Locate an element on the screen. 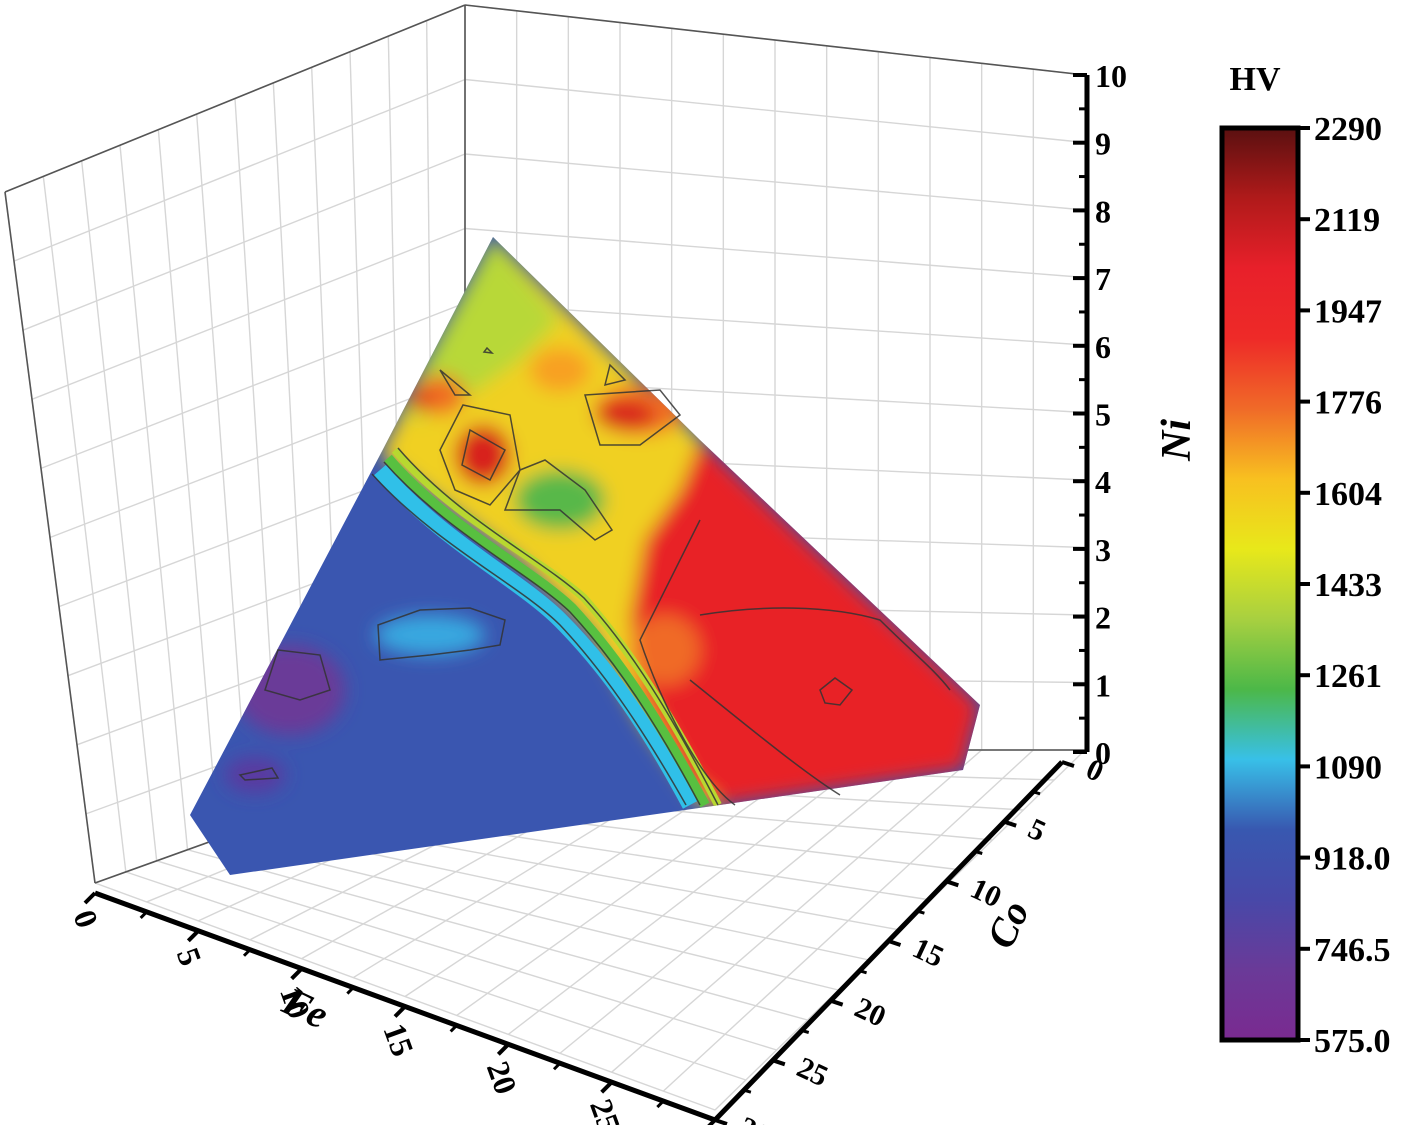 The height and width of the screenshot is (1125, 1425). colorbar-tick-label: 1604 is located at coordinates (1348, 494).